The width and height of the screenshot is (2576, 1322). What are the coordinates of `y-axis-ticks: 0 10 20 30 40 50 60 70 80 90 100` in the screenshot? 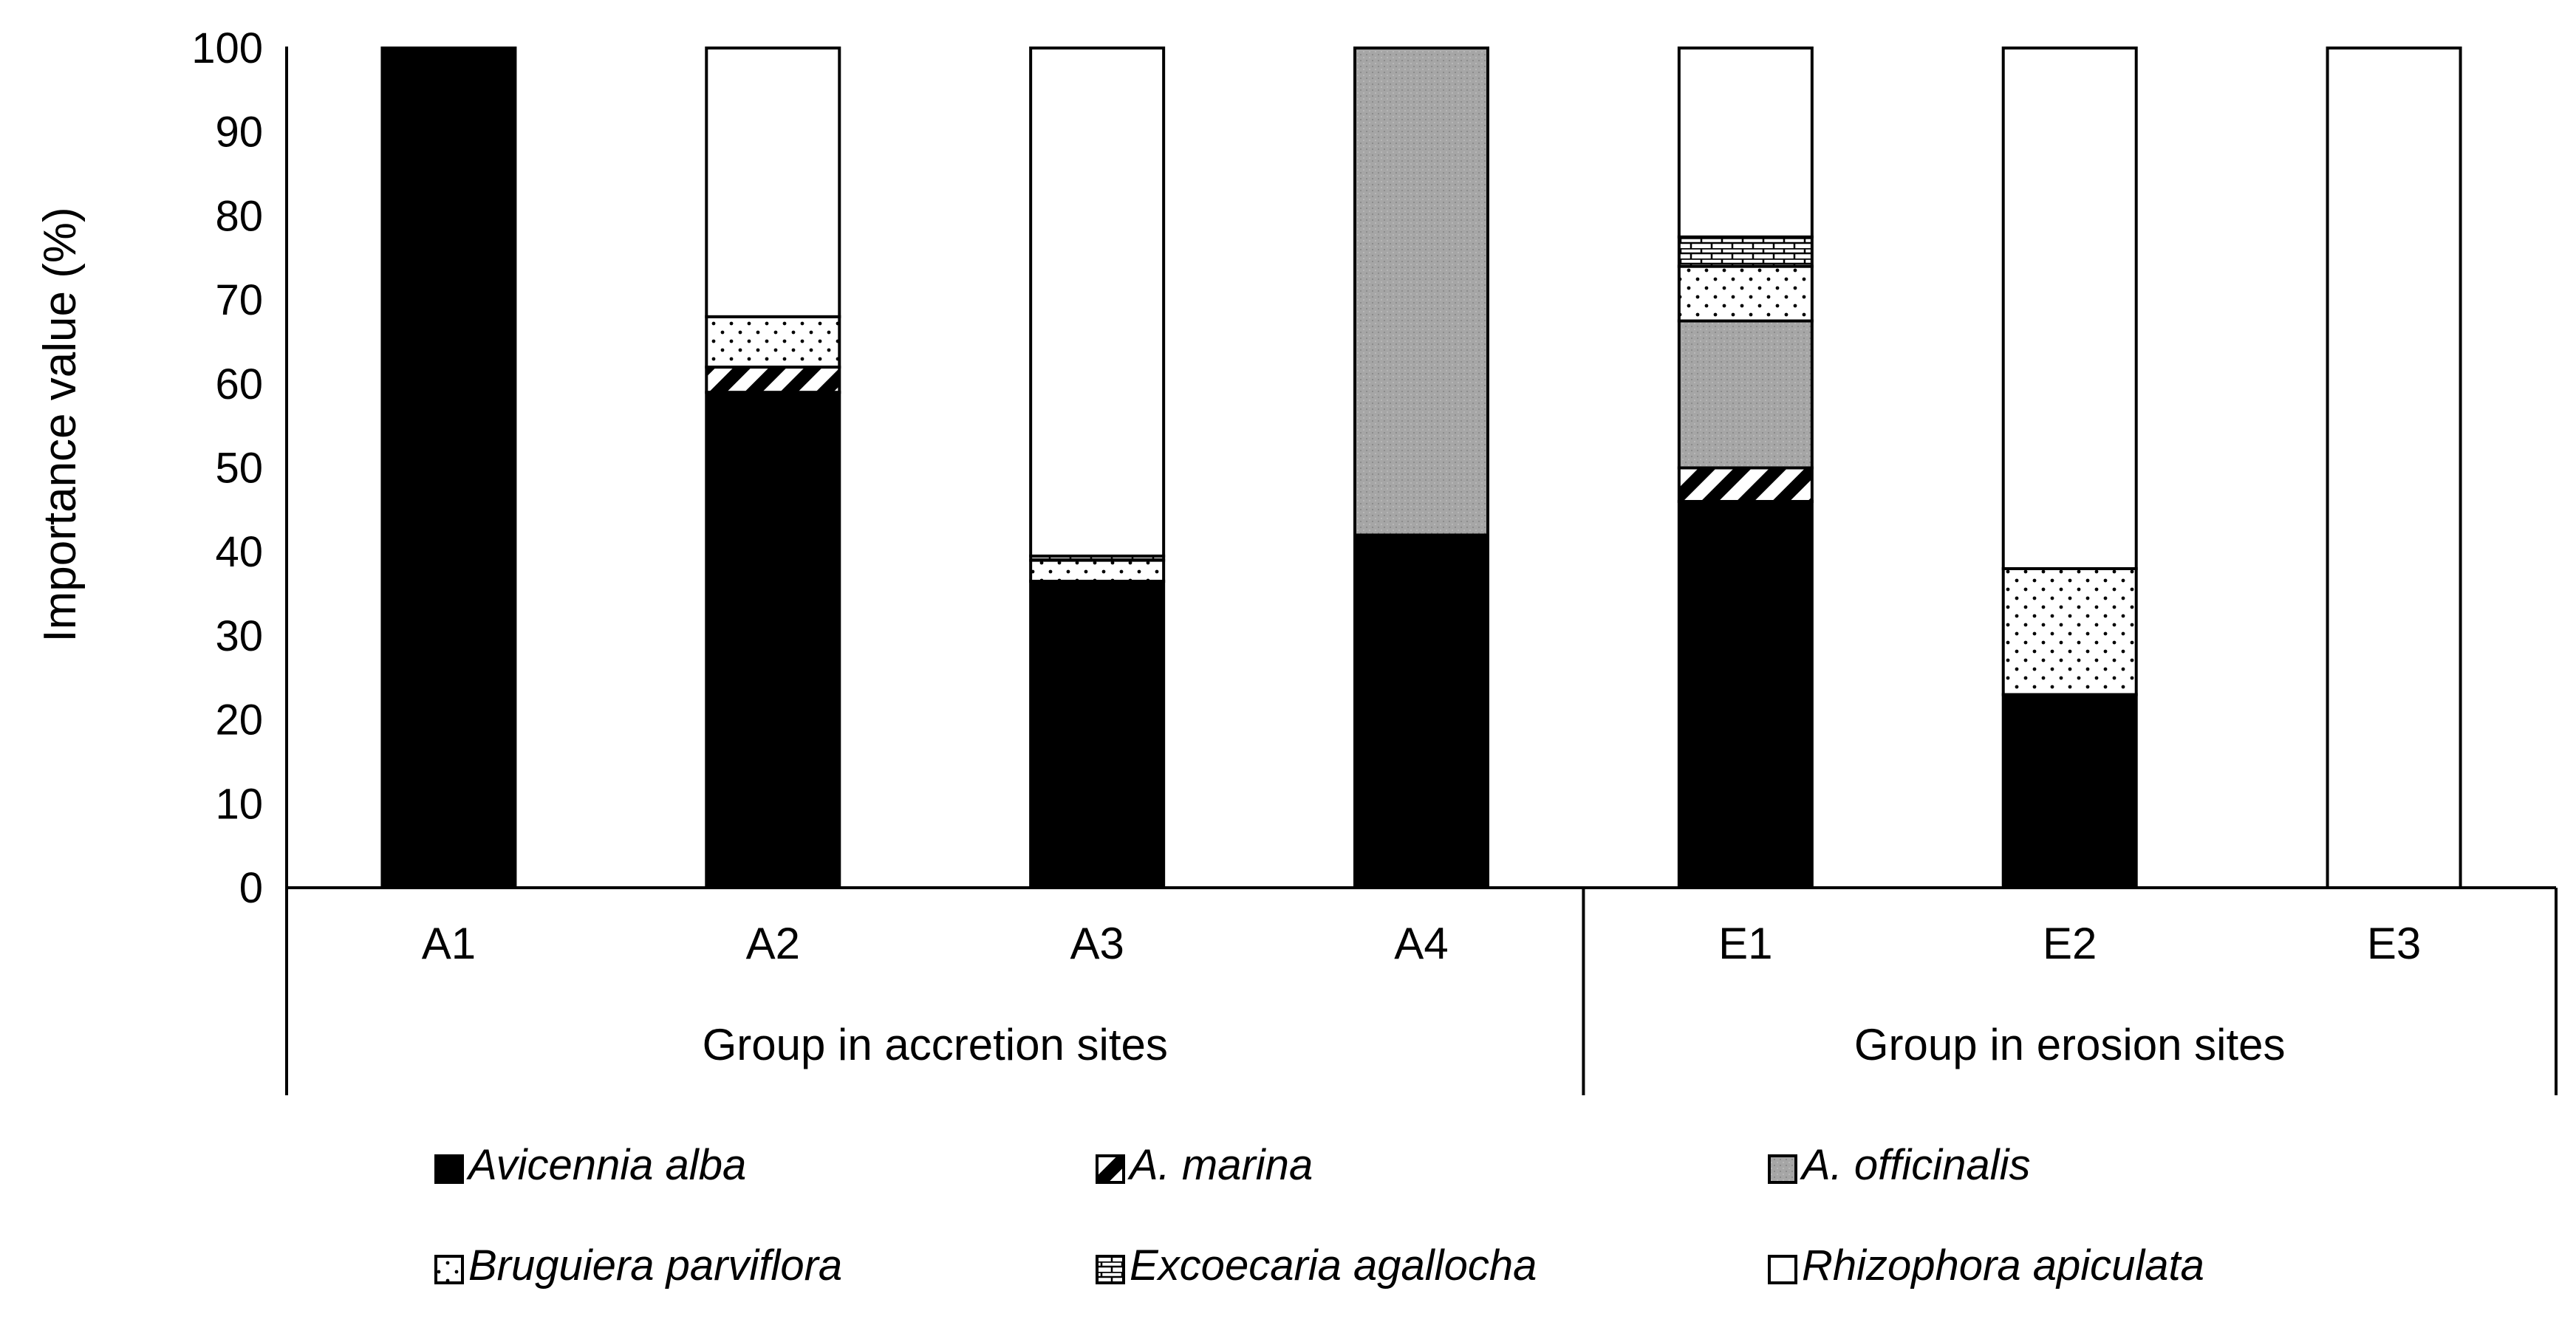 It's located at (227, 468).